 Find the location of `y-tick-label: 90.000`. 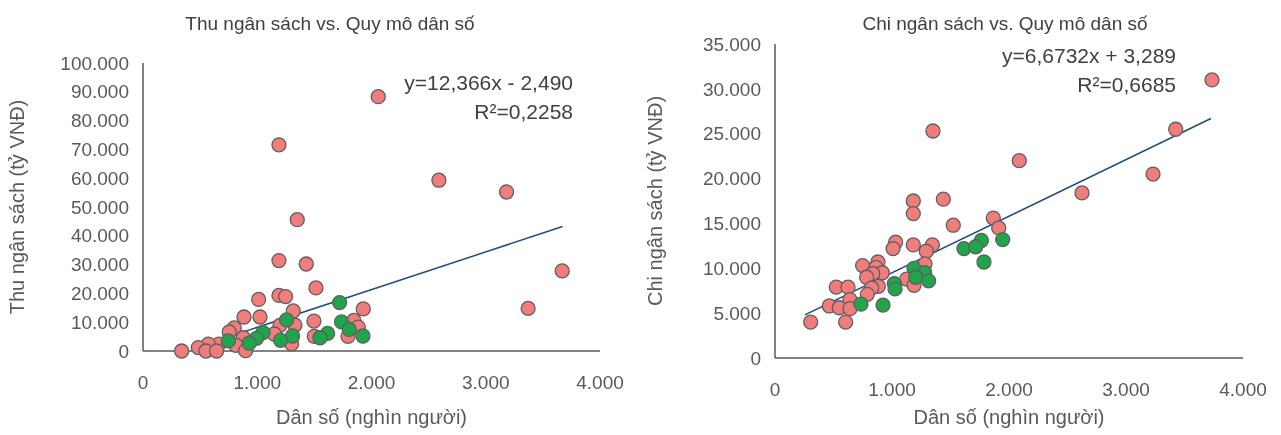

y-tick-label: 90.000 is located at coordinates (99, 92).